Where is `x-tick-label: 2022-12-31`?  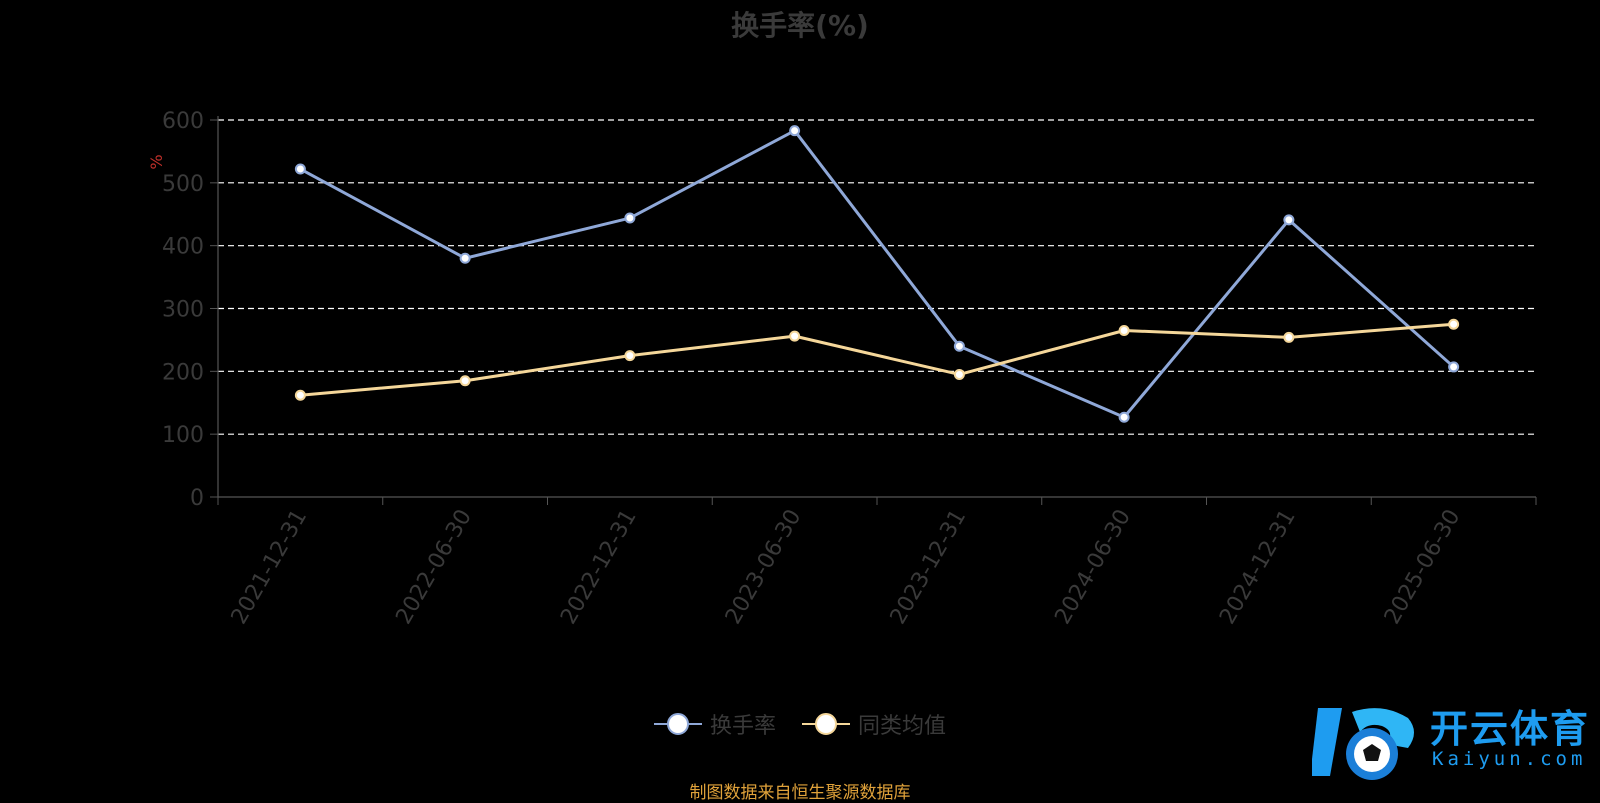 x-tick-label: 2022-12-31 is located at coordinates (599, 566).